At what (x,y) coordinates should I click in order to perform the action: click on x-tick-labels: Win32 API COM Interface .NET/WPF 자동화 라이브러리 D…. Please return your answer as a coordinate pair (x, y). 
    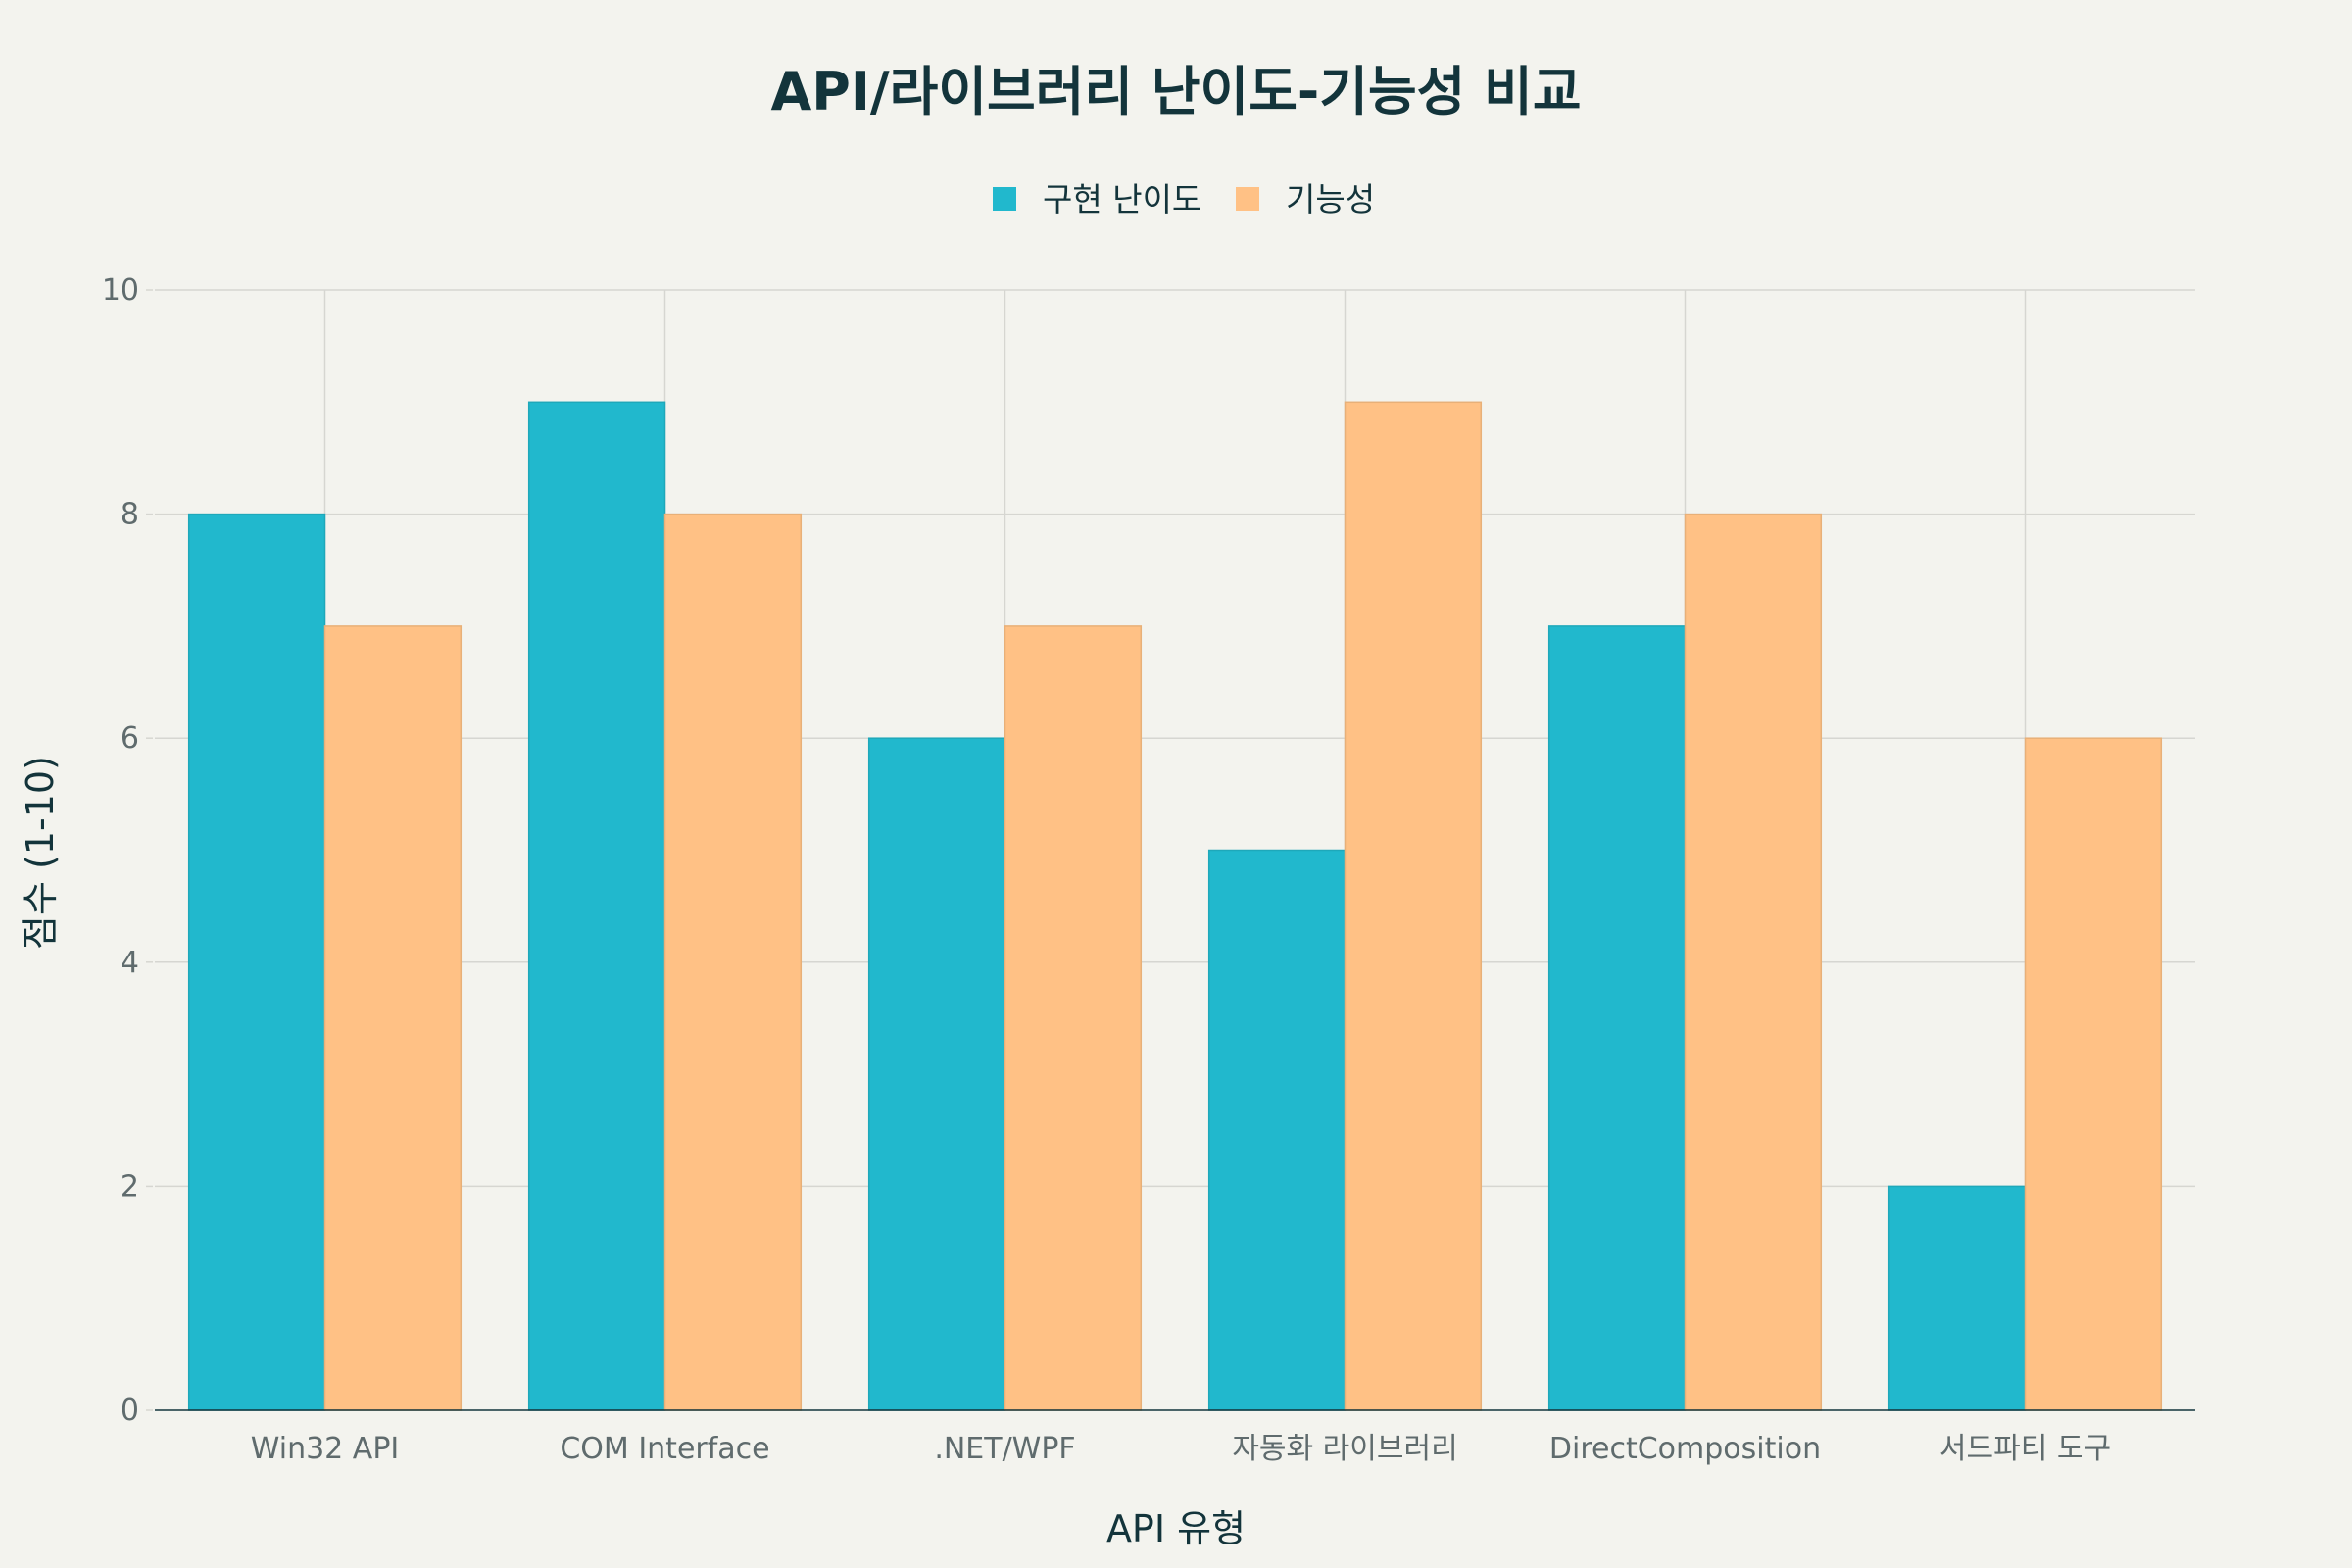
    Looking at the image, I should click on (1181, 1449).